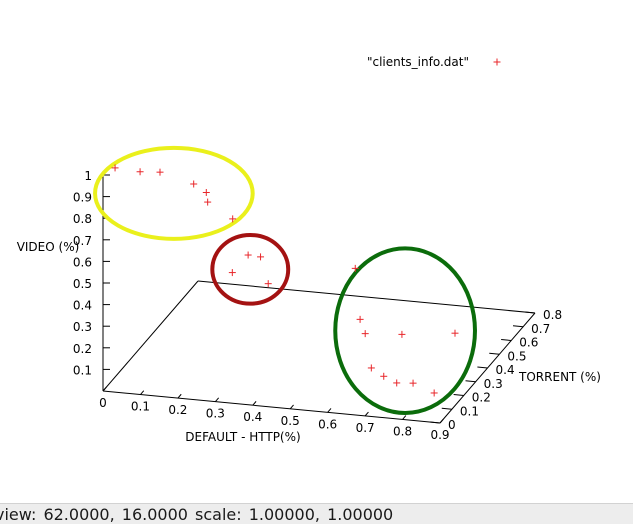  I want to click on legend: "clients_info.dat", so click(434, 62).